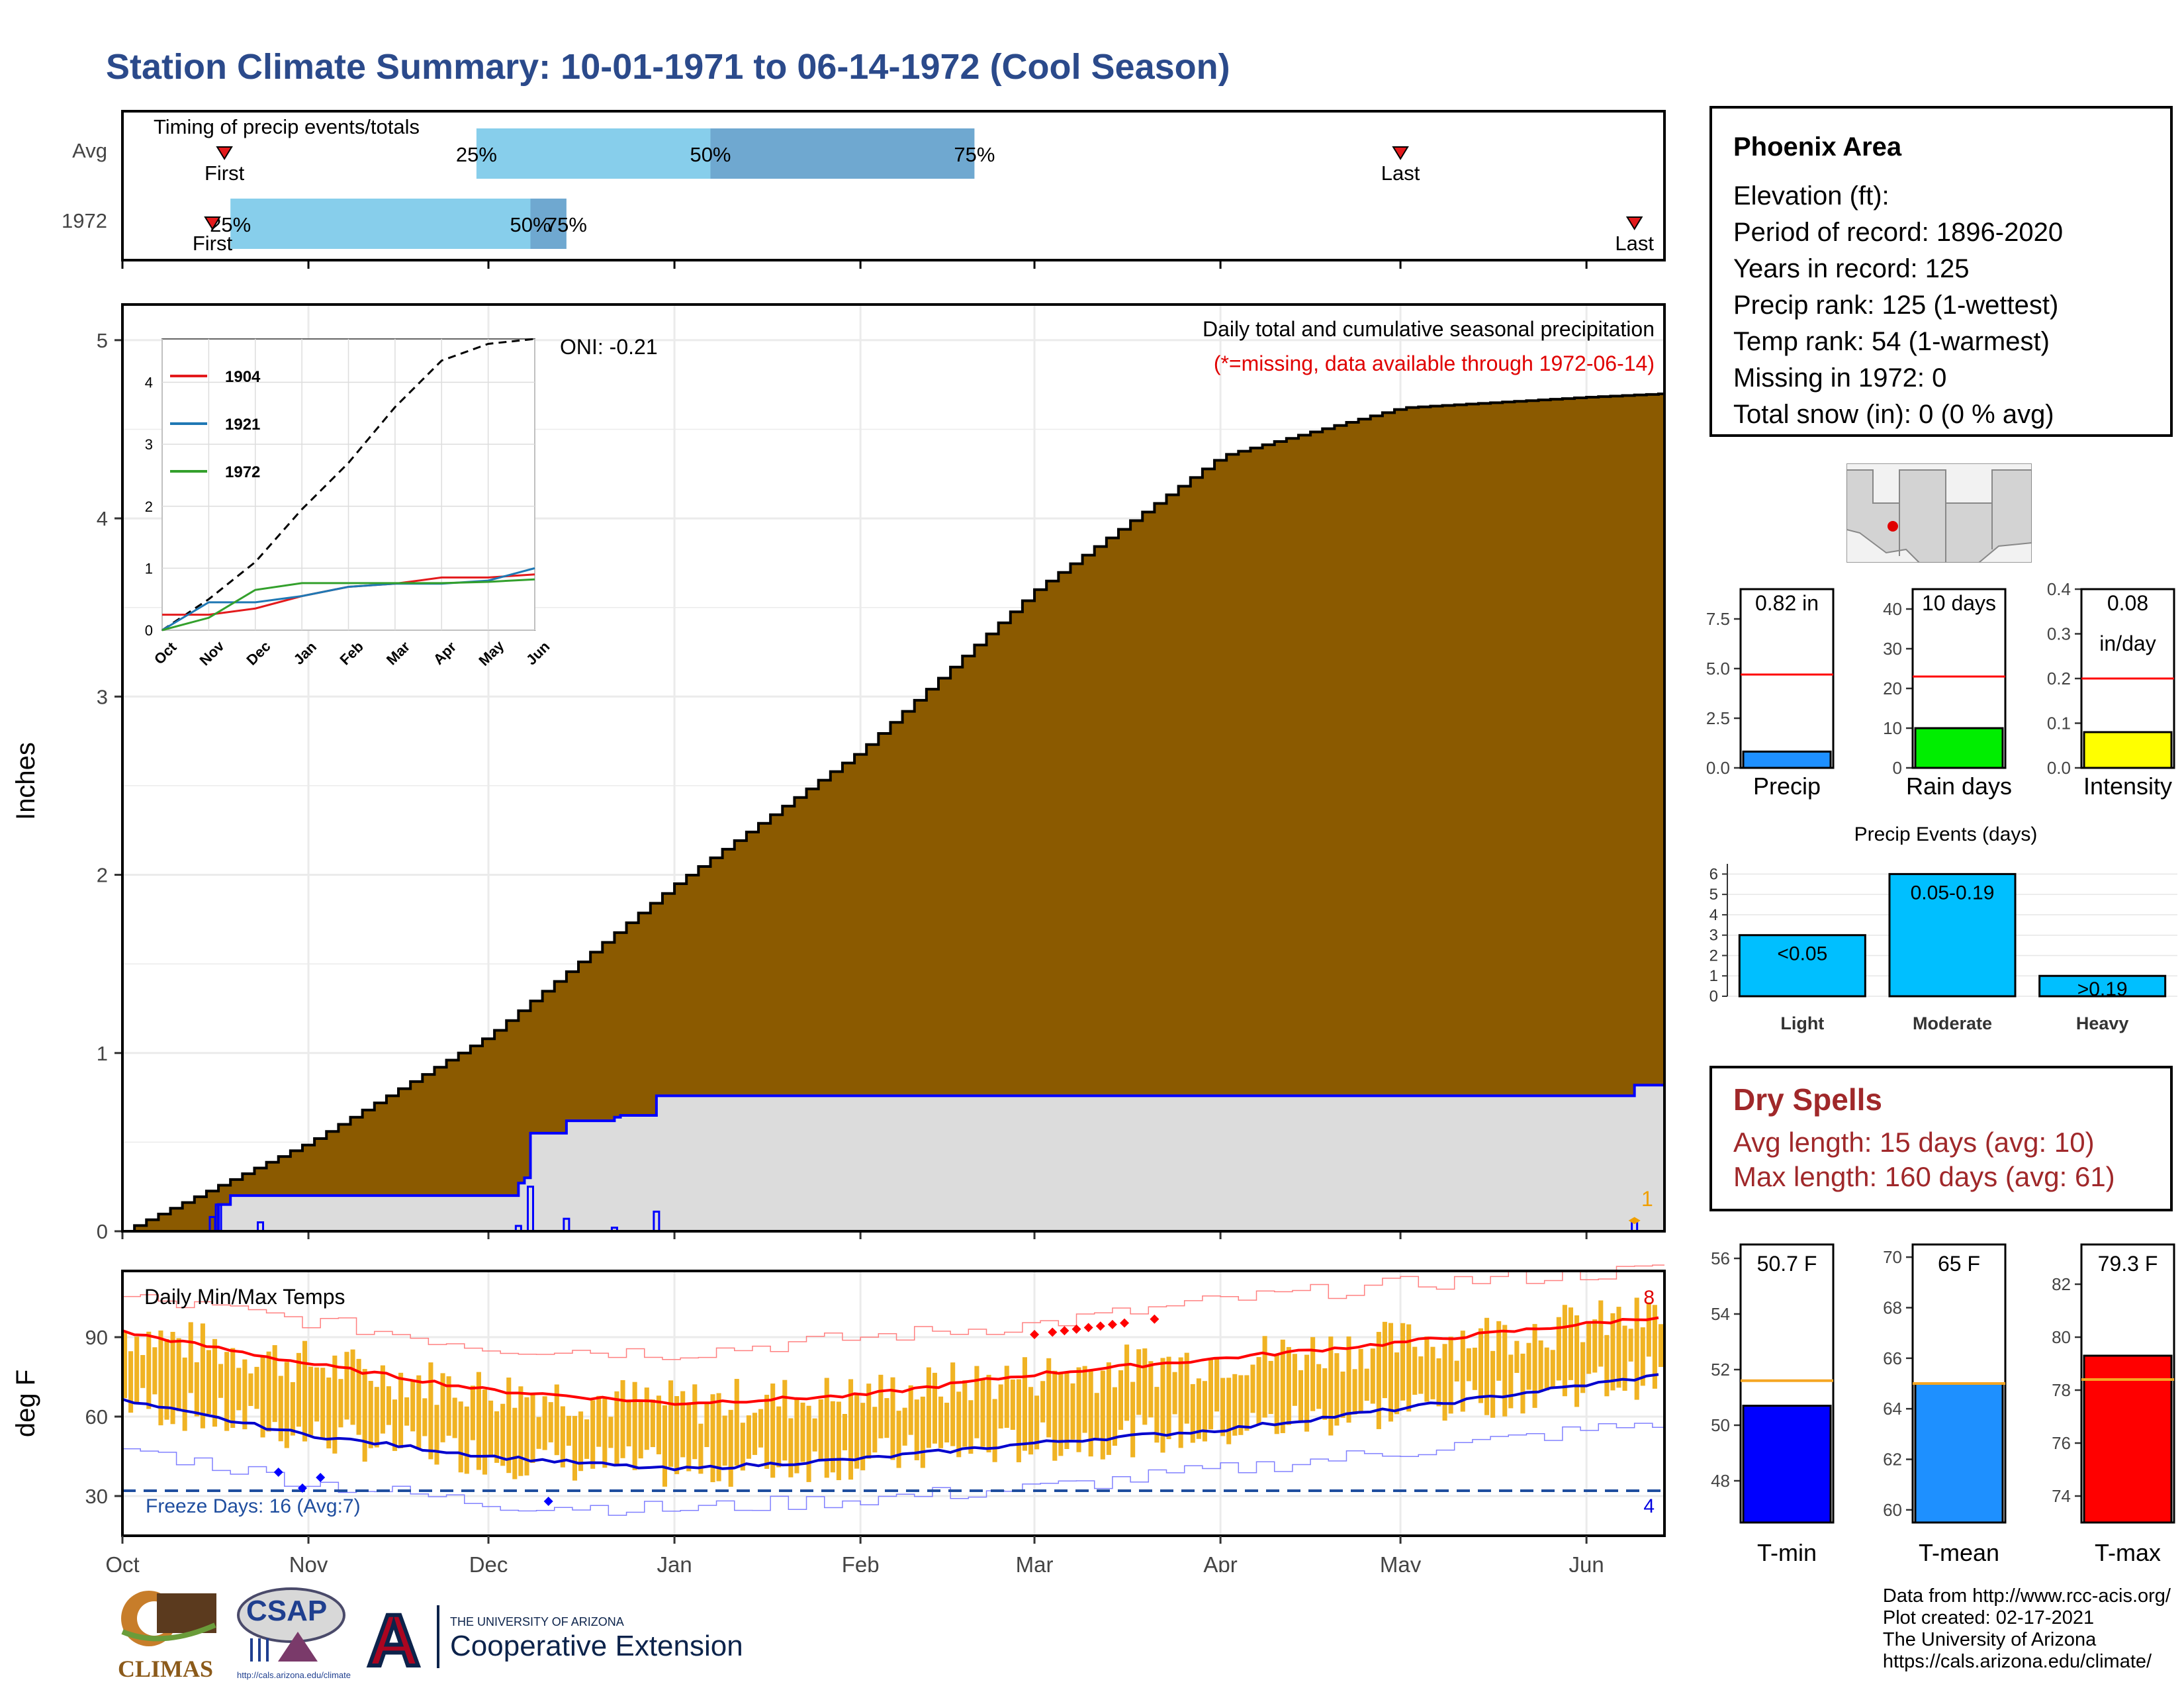 This screenshot has height=1688, width=2184. Describe the element at coordinates (1959, 748) in the screenshot. I see `rain_days-bar` at that location.